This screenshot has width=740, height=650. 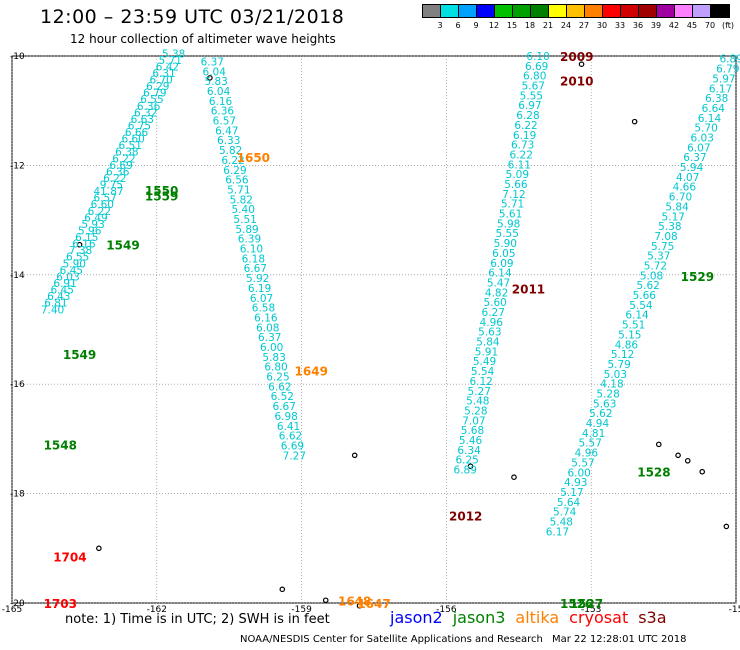 What do you see at coordinates (645, 296) in the screenshot?
I see `swh-point-label: 5.66` at bounding box center [645, 296].